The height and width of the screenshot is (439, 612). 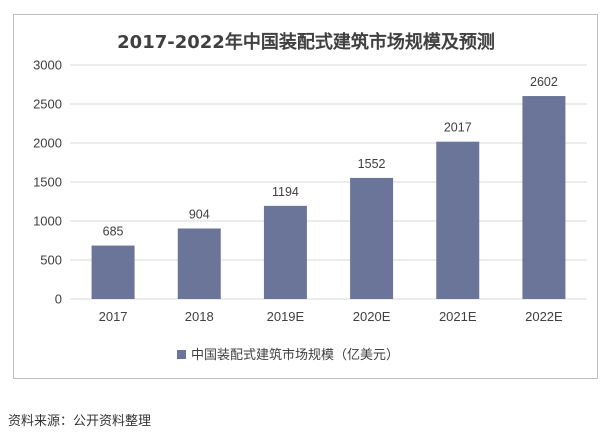 What do you see at coordinates (458, 128) in the screenshot?
I see `data-label-2021E: 2017` at bounding box center [458, 128].